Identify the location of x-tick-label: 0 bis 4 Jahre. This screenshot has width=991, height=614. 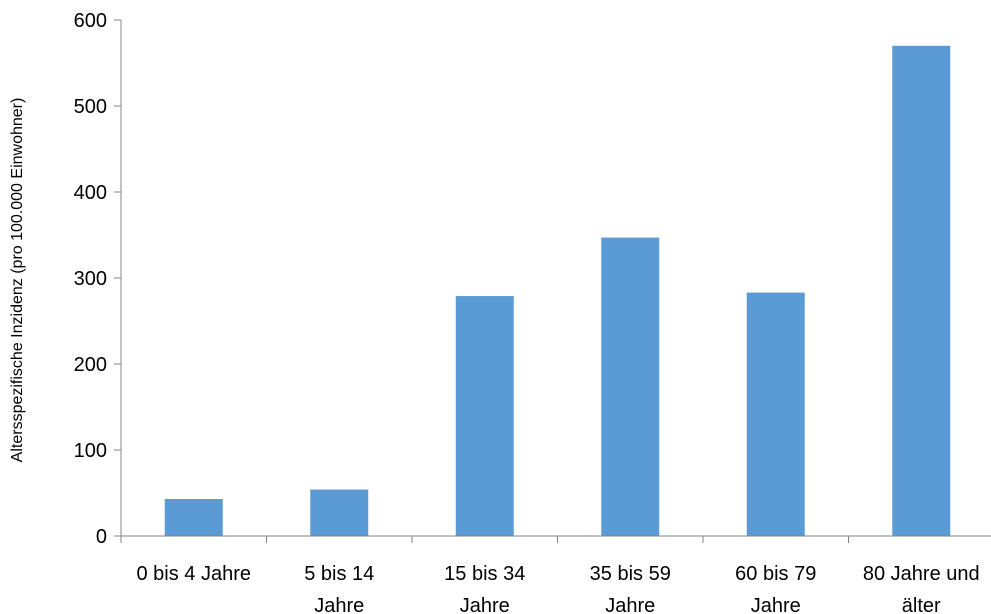
(193, 574).